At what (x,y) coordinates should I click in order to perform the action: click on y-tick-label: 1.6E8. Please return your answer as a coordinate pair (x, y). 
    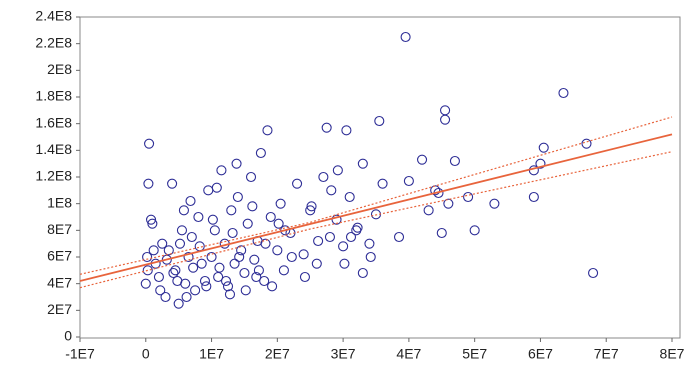
    Looking at the image, I should click on (53, 122).